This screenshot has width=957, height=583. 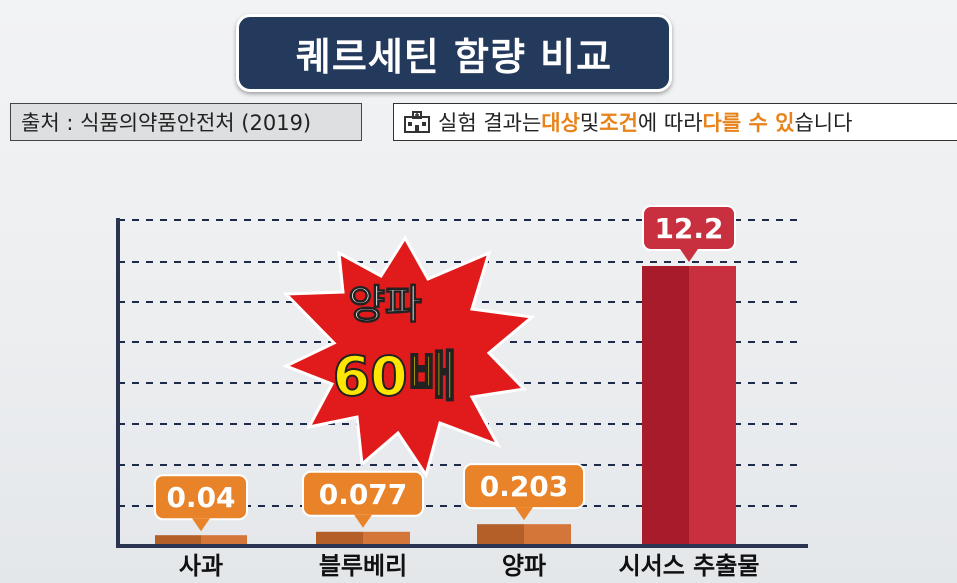 What do you see at coordinates (618, 123) in the screenshot?
I see `note-part-highlight: 조건` at bounding box center [618, 123].